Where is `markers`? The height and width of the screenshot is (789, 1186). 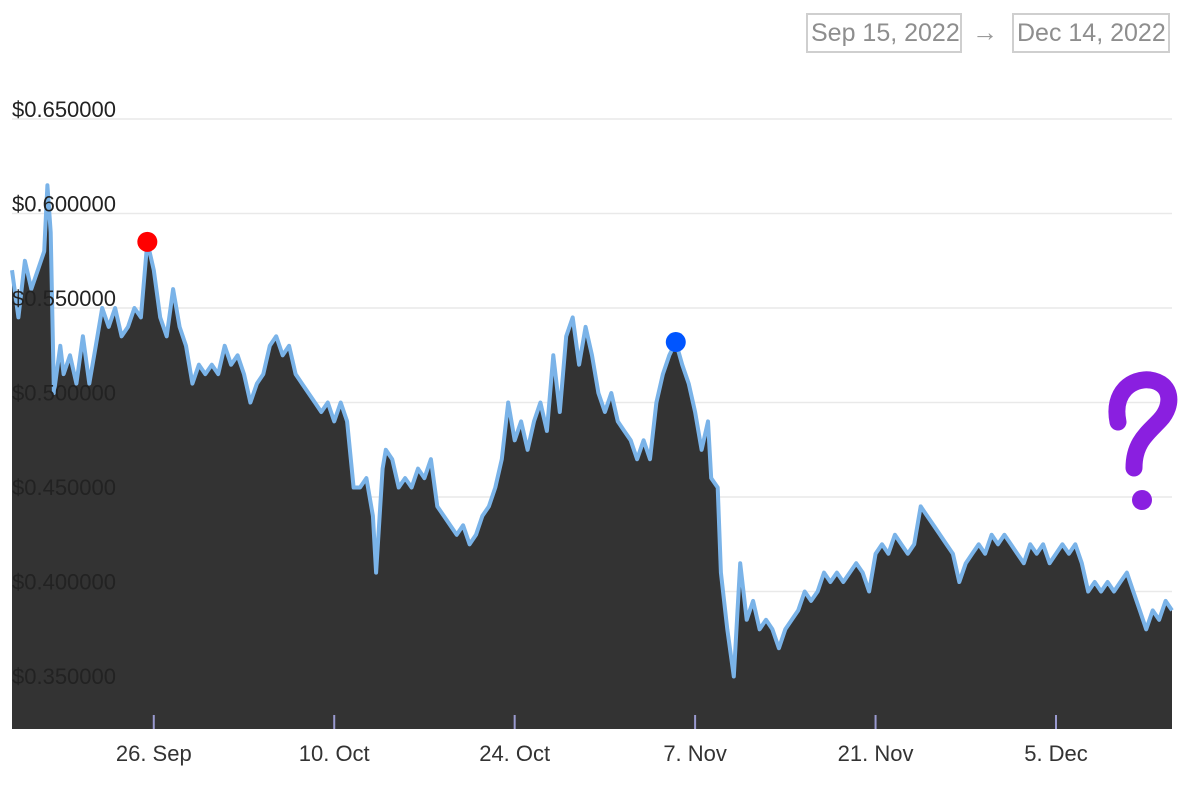
markers is located at coordinates (411, 292).